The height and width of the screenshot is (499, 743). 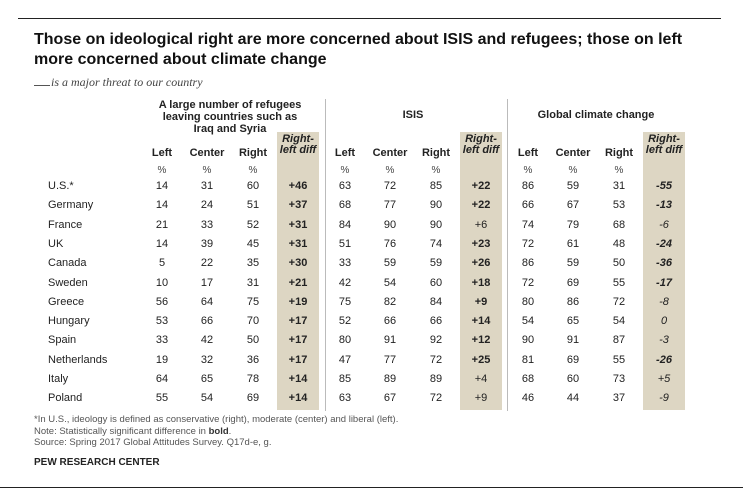 I want to click on country-label: Canada, so click(x=67, y=263).